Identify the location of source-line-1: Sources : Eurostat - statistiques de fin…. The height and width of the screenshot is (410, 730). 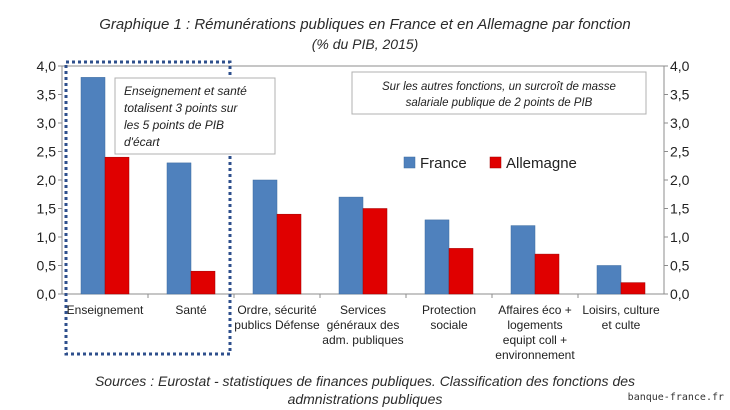
(365, 381).